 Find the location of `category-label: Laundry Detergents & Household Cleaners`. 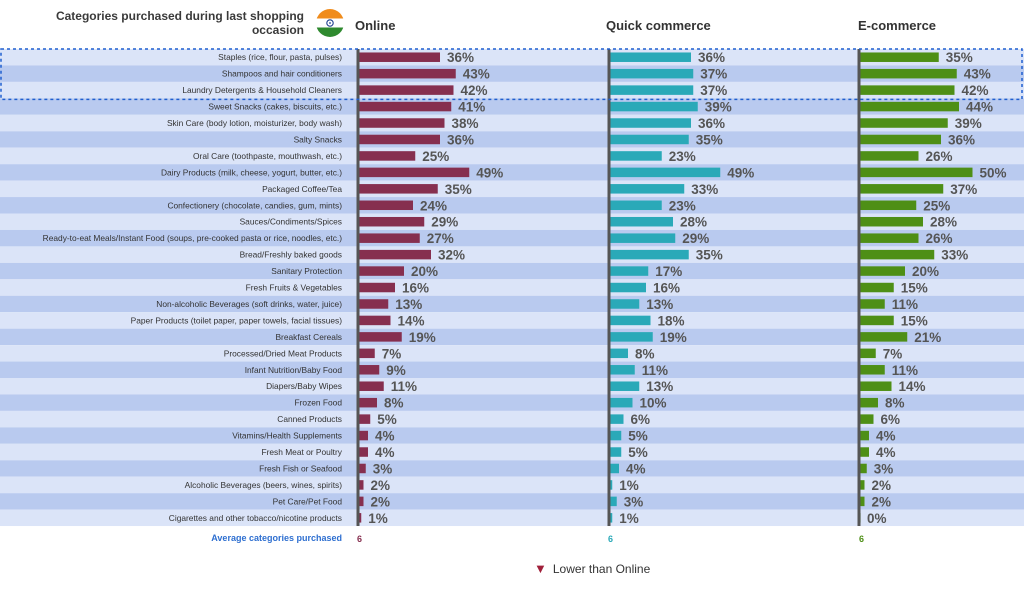

category-label: Laundry Detergents & Household Cleaners is located at coordinates (262, 90).